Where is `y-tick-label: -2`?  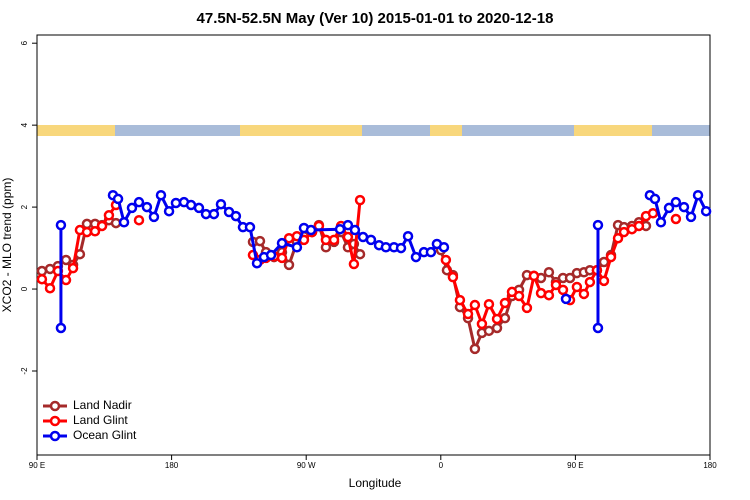 y-tick-label: -2 is located at coordinates (24, 371).